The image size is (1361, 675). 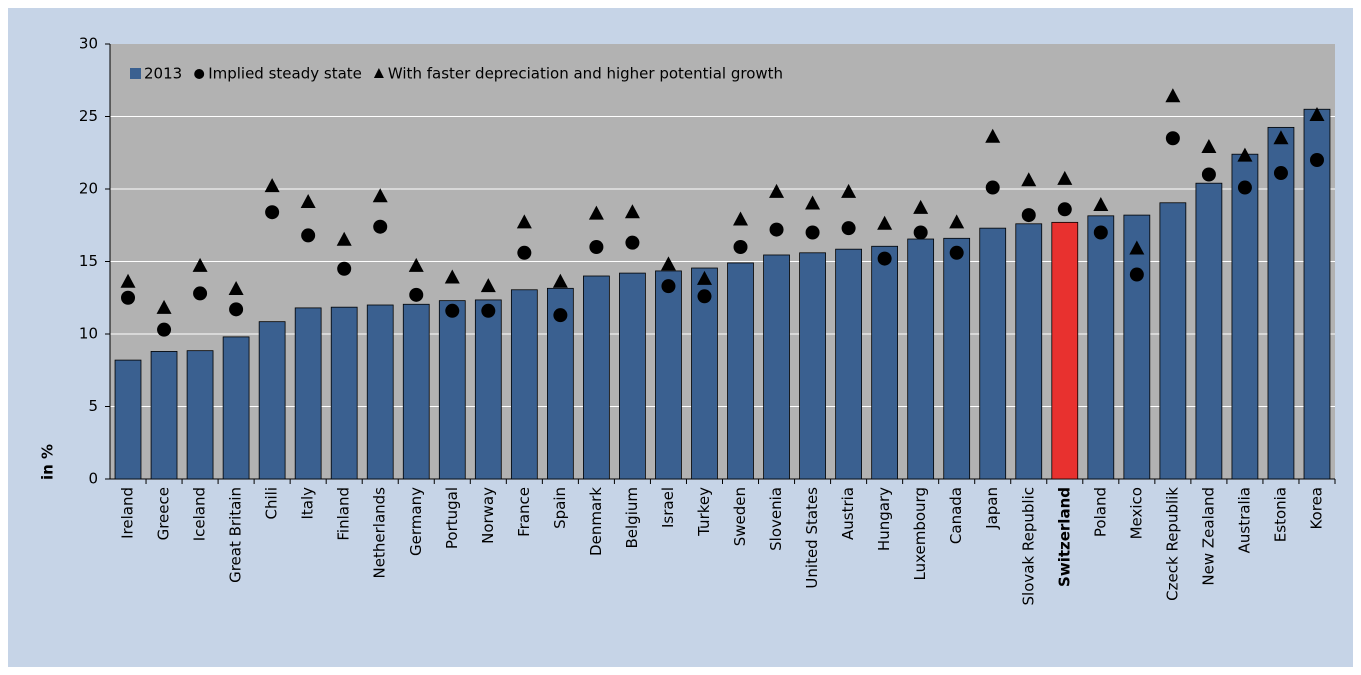 I want to click on x-tick-label: Hungary, so click(x=884, y=519).